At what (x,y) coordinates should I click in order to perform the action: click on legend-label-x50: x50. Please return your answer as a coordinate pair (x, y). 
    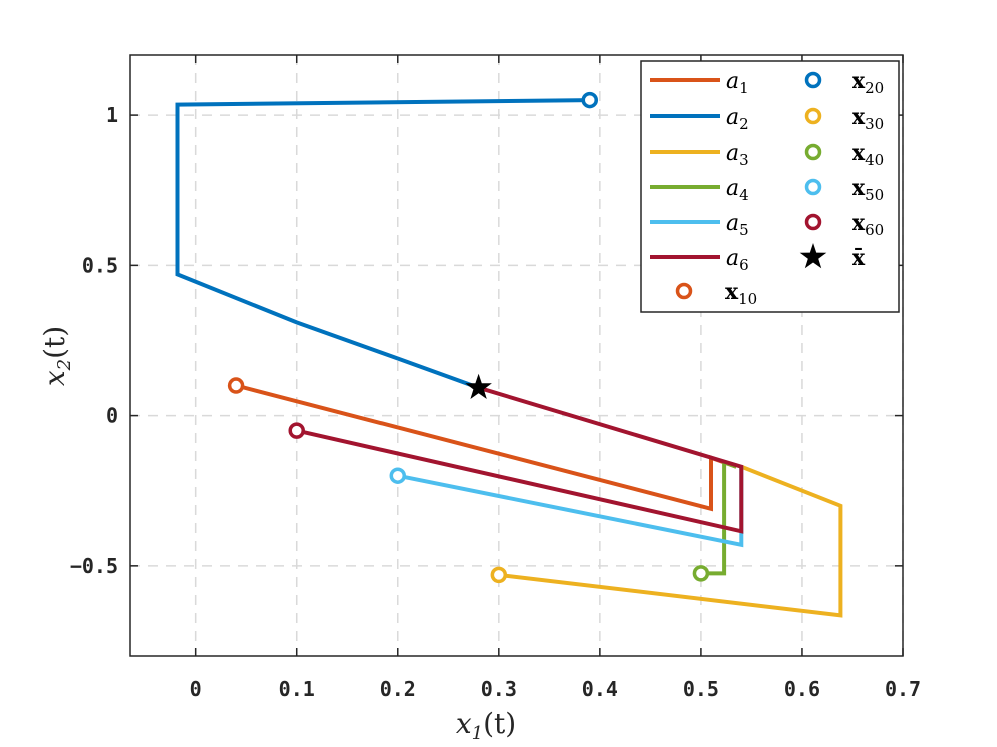
    Looking at the image, I should click on (868, 189).